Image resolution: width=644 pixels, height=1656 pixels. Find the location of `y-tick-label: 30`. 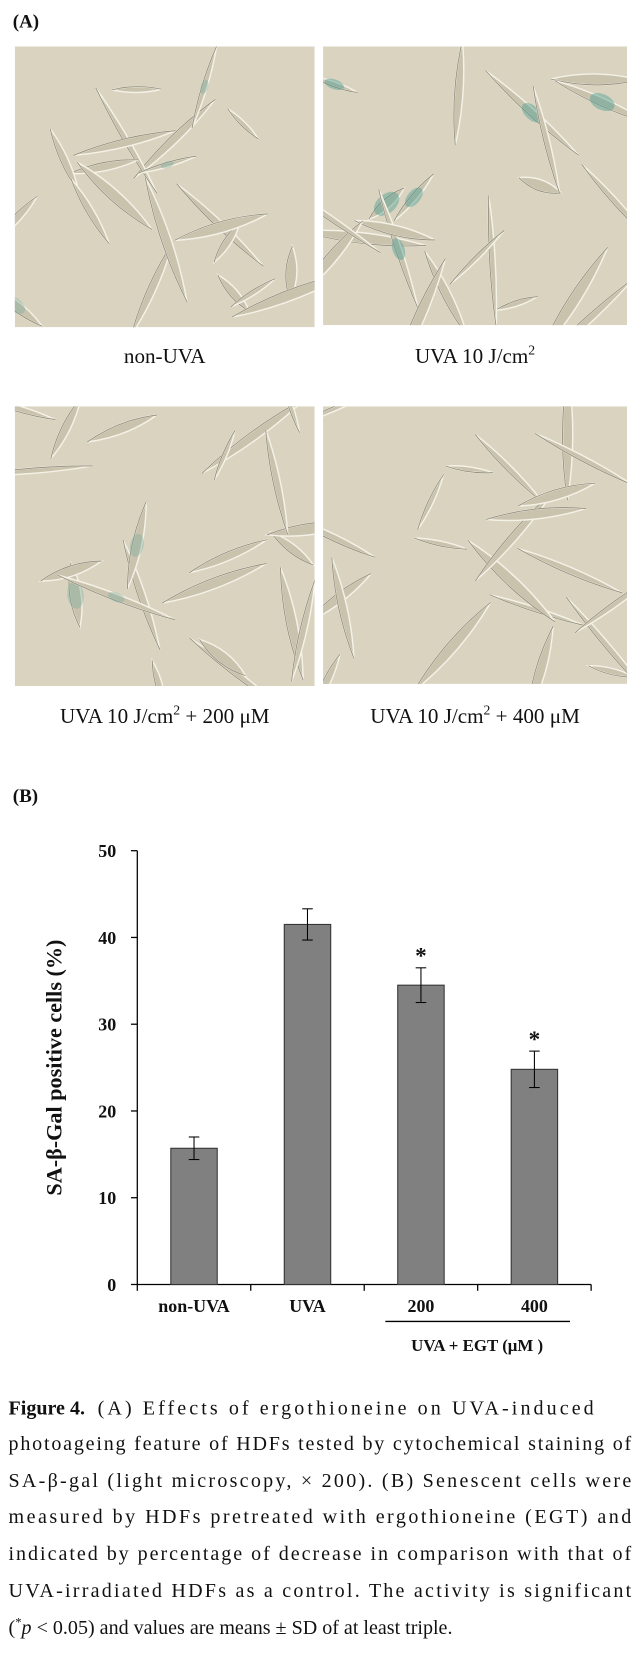

y-tick-label: 30 is located at coordinates (107, 1025).